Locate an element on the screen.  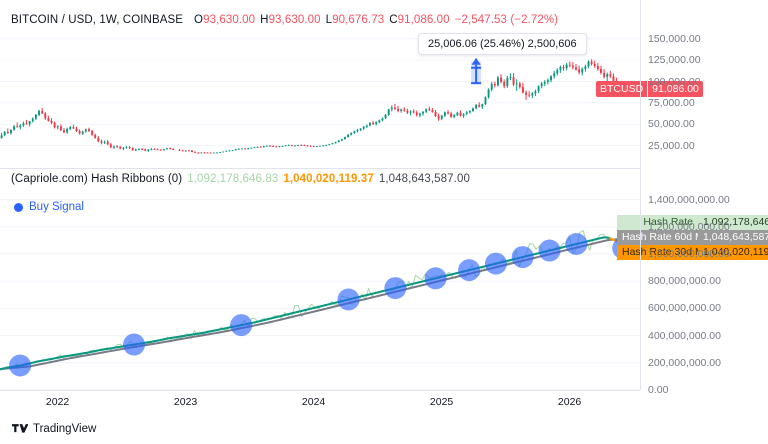
low-value: 90,676.73 is located at coordinates (358, 20).